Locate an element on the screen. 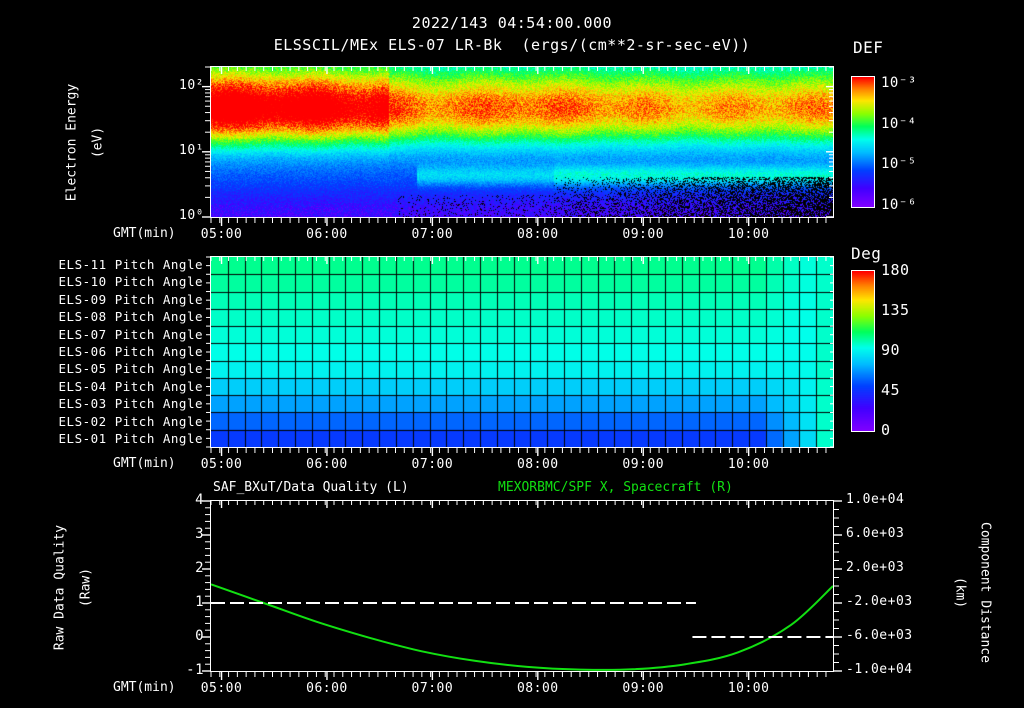 The image size is (1024, 708). deg-colorbar-title: Deg is located at coordinates (866, 253).